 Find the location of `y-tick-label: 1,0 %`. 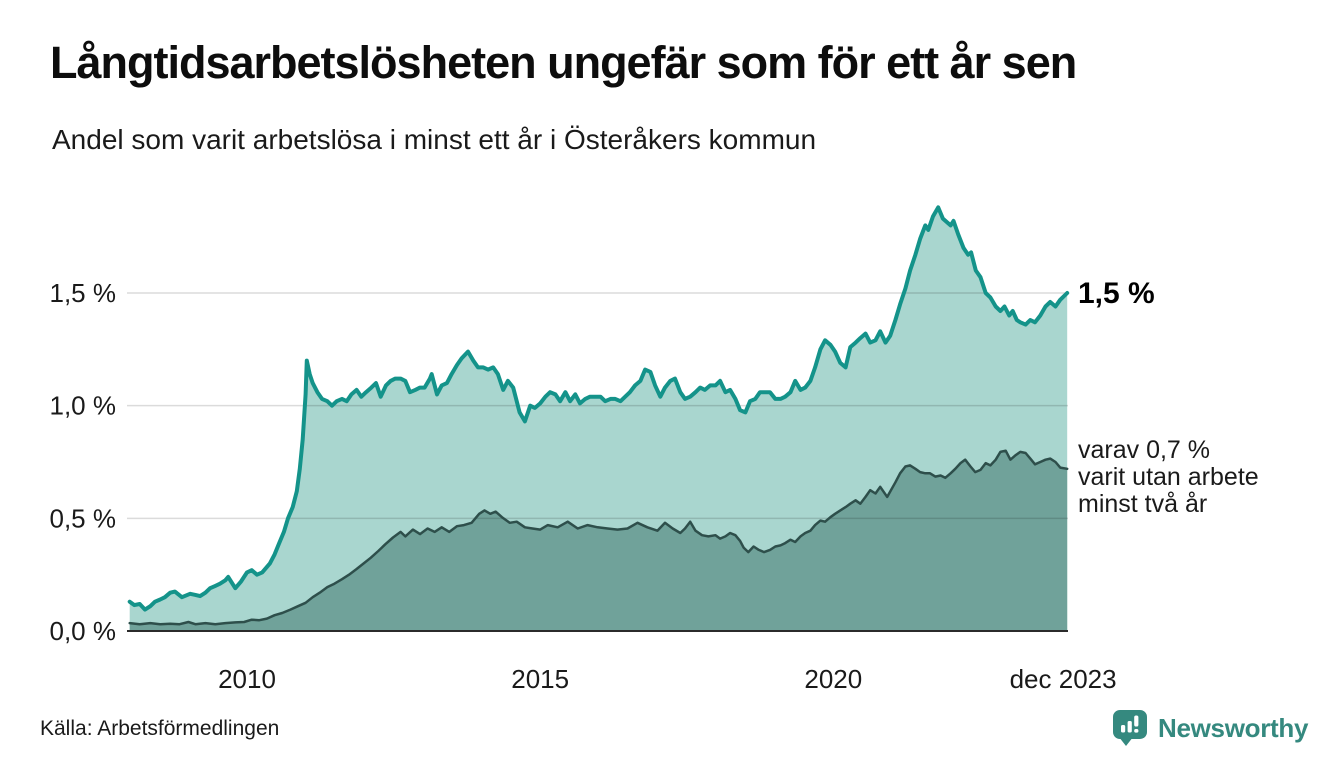

y-tick-label: 1,0 % is located at coordinates (83, 406).